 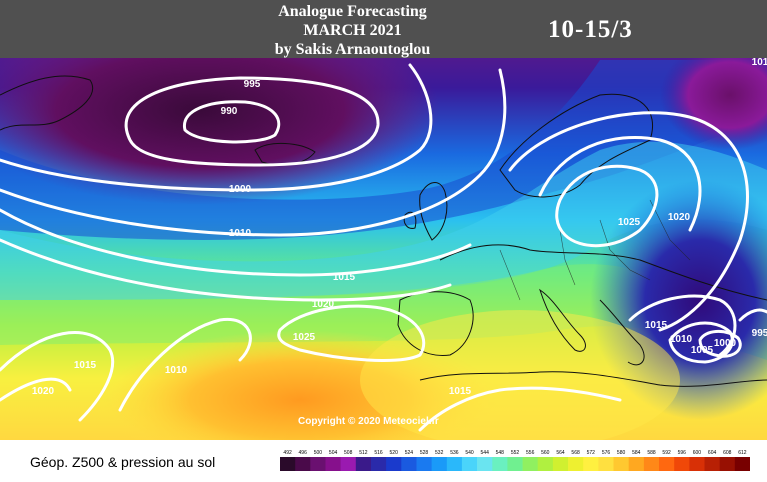 I want to click on scale-tick-label: 548, so click(x=500, y=453).